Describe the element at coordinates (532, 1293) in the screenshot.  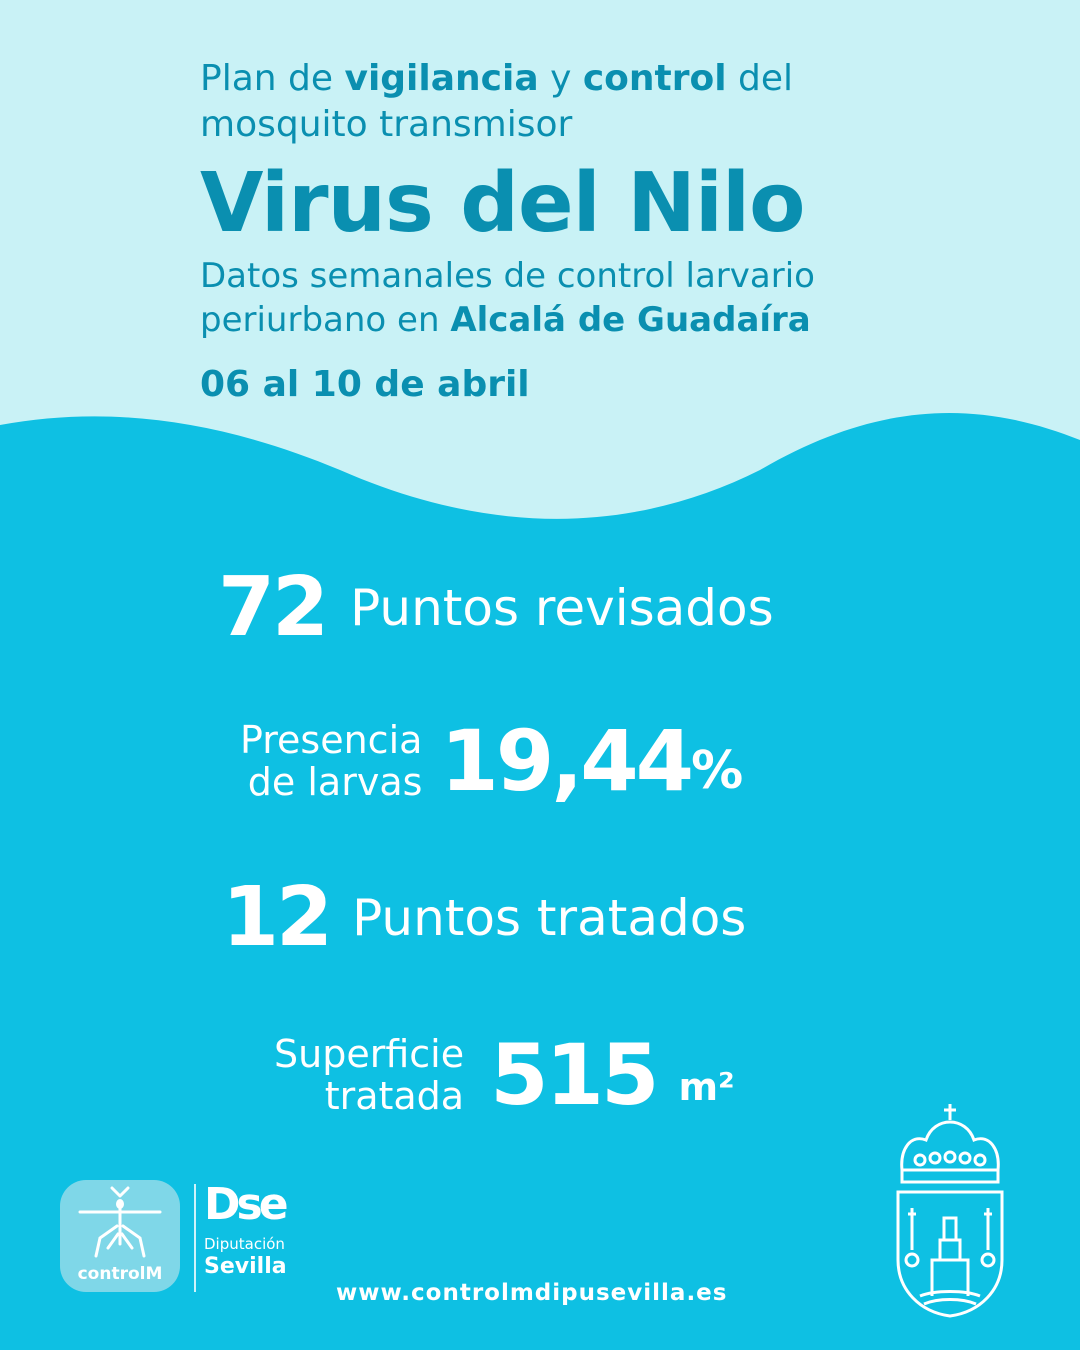
I see `website-link: www.controlmdipusevilla.es` at that location.